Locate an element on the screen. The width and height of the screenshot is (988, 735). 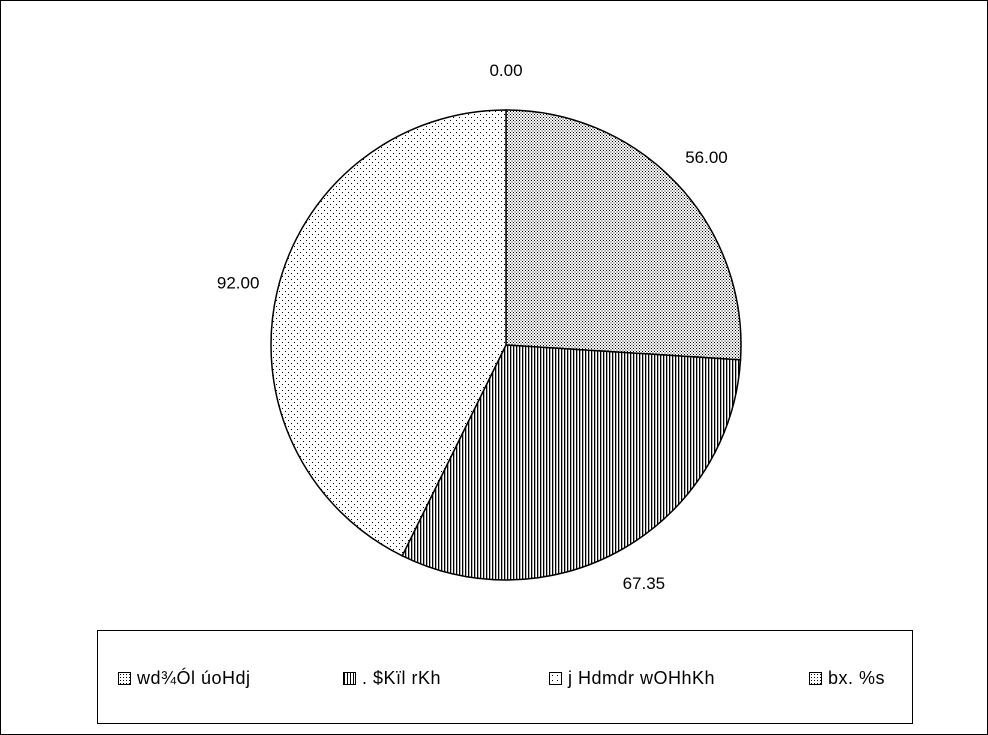
legend-item: wd¾Ól úoHdj is located at coordinates (184, 678).